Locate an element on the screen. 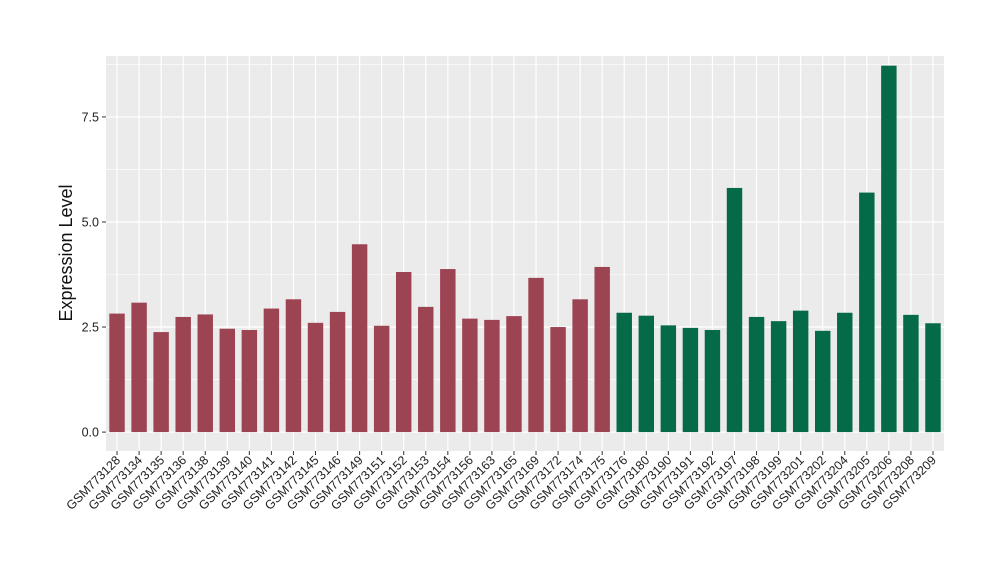 The width and height of the screenshot is (1000, 580). y-axis-title: Expression Level is located at coordinates (66, 252).